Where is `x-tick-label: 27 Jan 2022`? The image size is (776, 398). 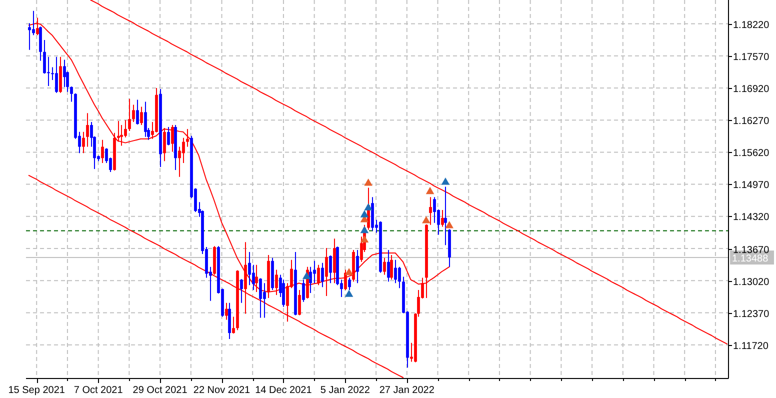
x-tick-label: 27 Jan 2022 is located at coordinates (407, 390).